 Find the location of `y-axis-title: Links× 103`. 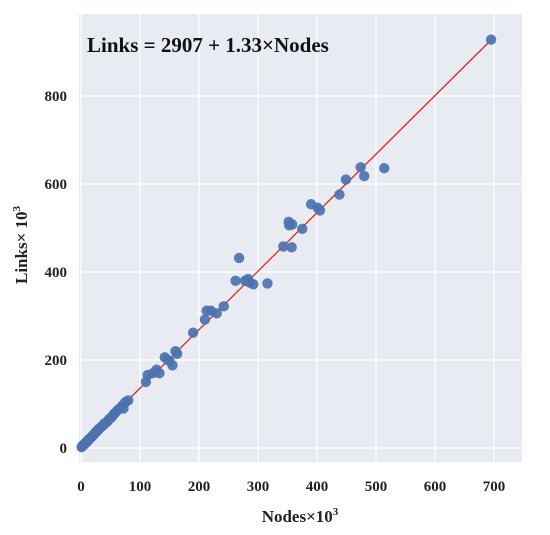

y-axis-title: Links× 103 is located at coordinates (21, 244).